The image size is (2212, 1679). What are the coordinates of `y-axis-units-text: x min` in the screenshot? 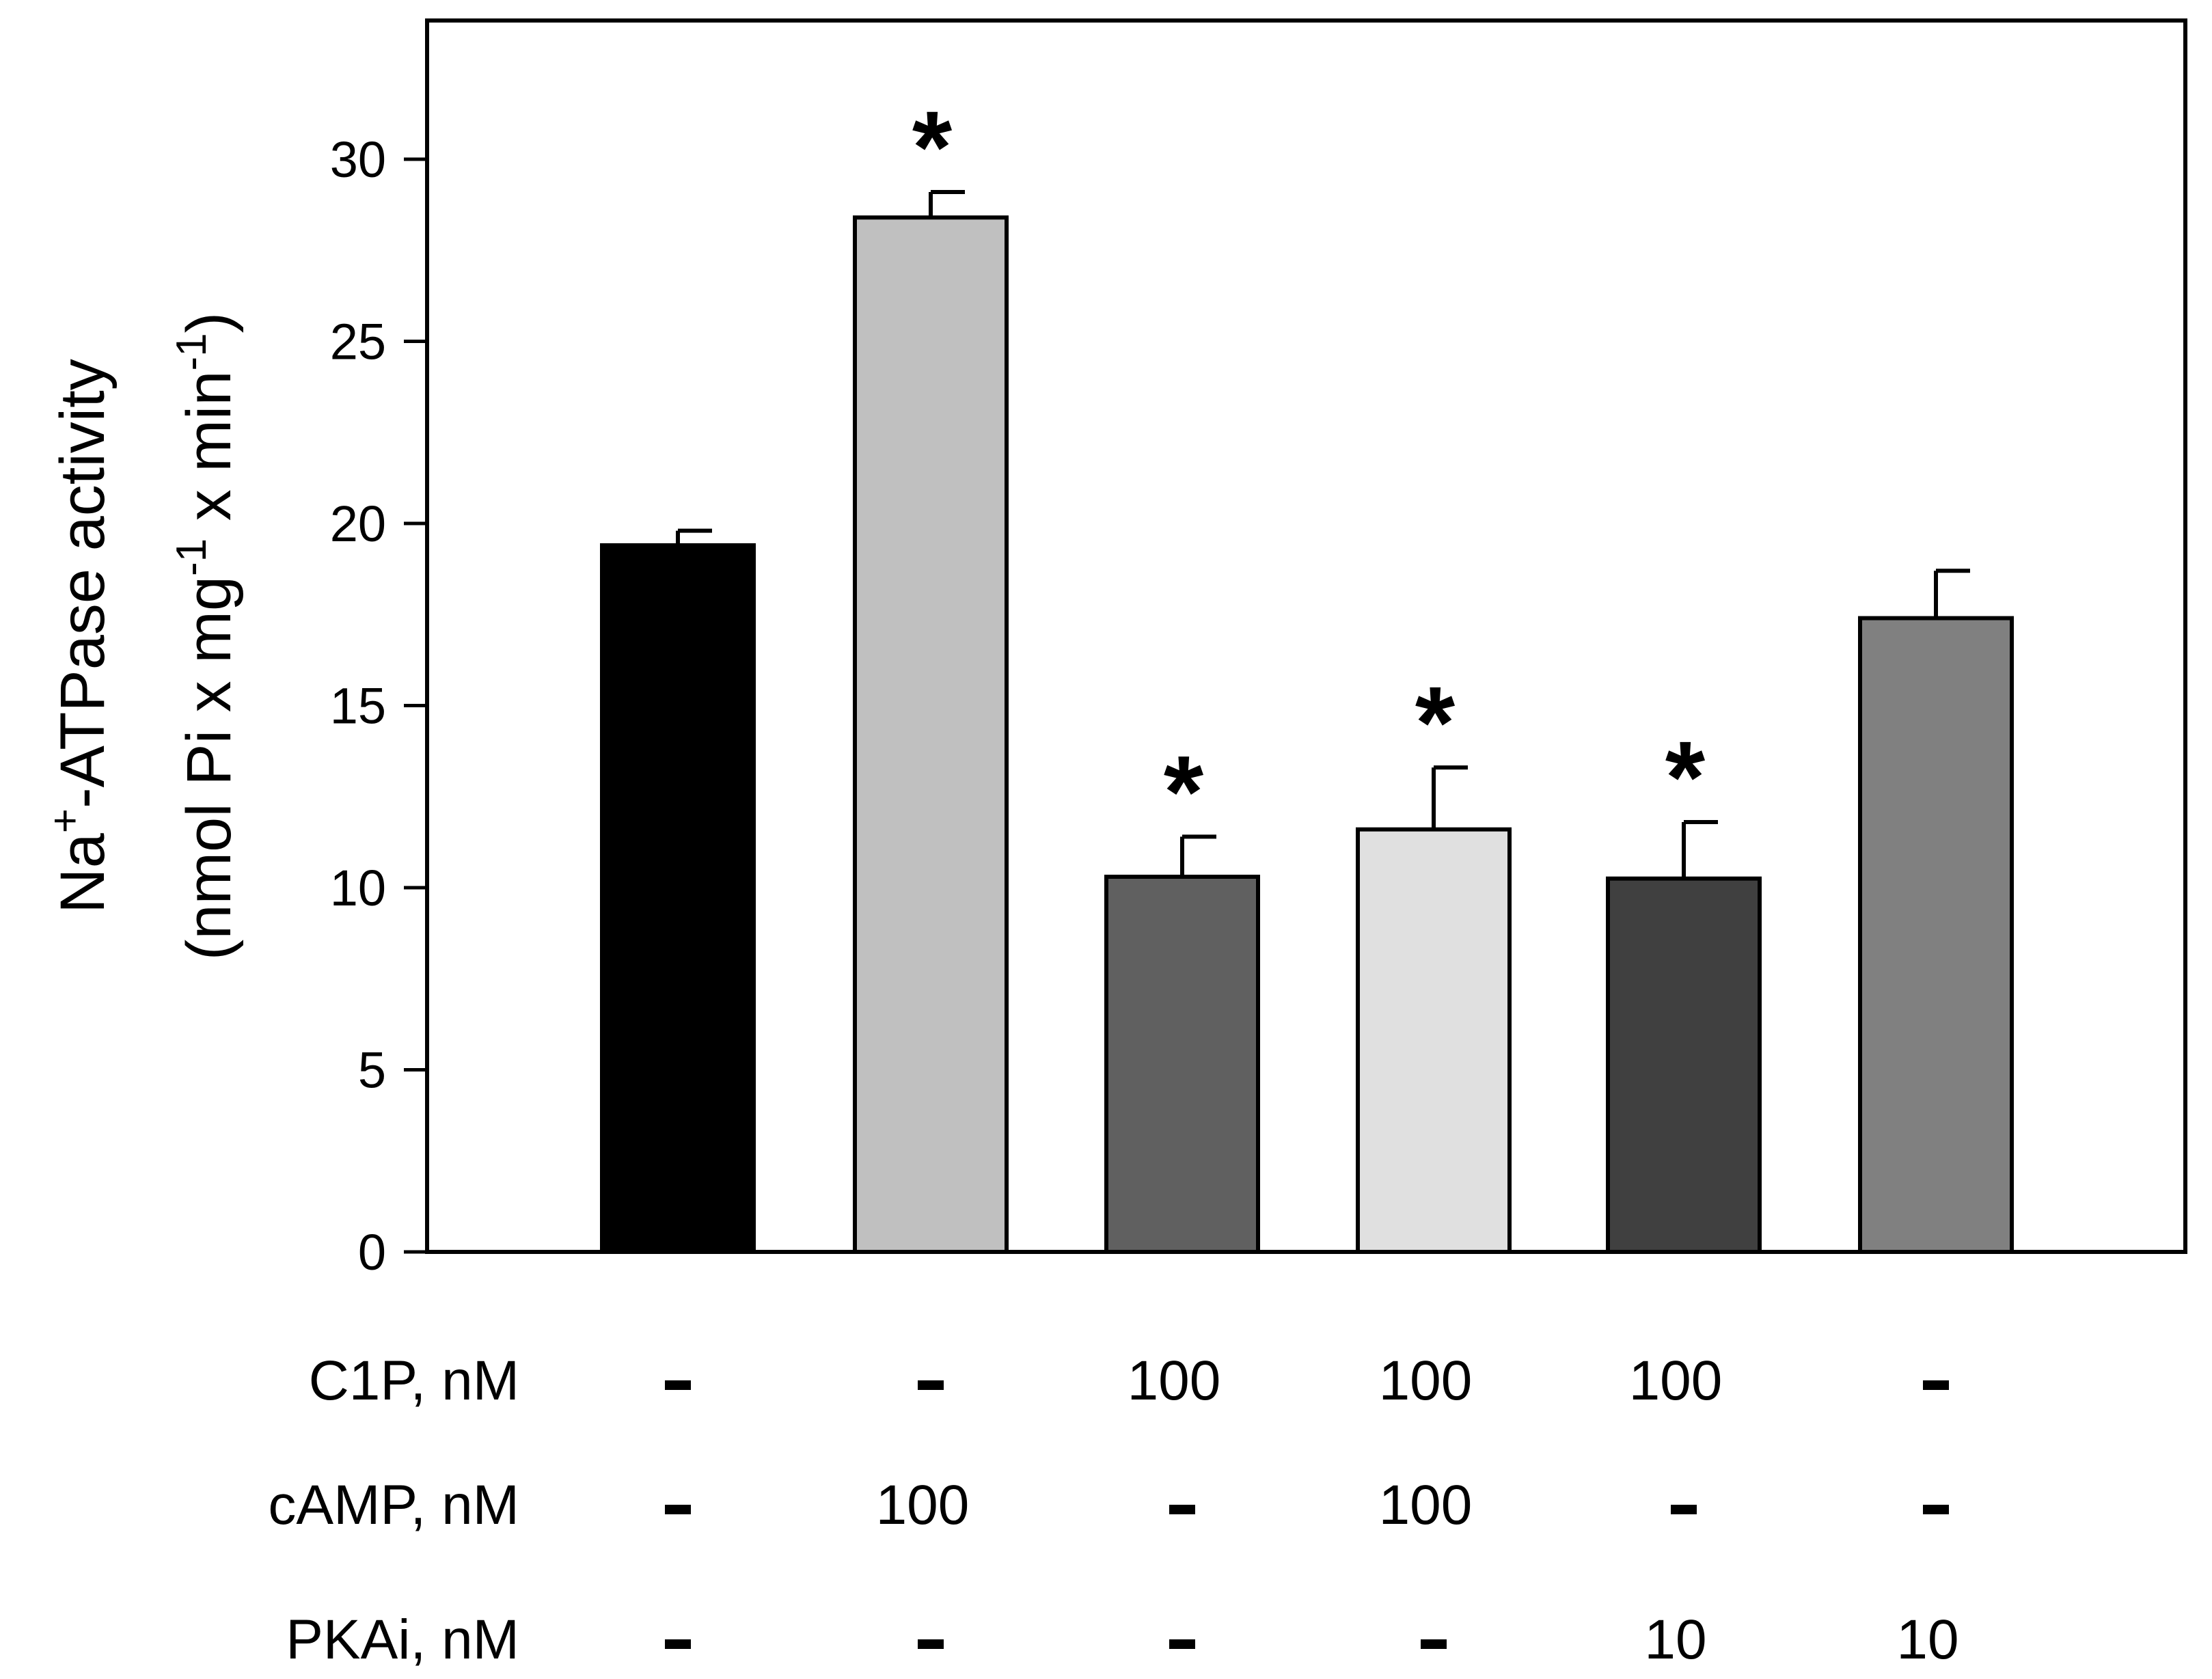 It's located at (209, 454).